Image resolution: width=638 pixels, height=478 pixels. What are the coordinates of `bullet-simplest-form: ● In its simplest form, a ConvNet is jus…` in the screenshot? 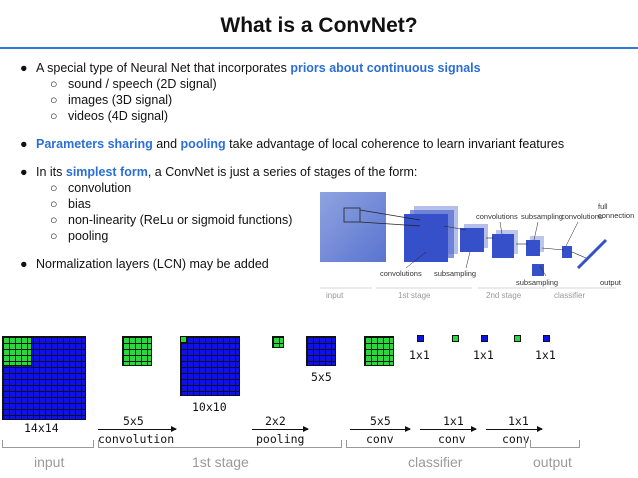 It's located at (320, 172).